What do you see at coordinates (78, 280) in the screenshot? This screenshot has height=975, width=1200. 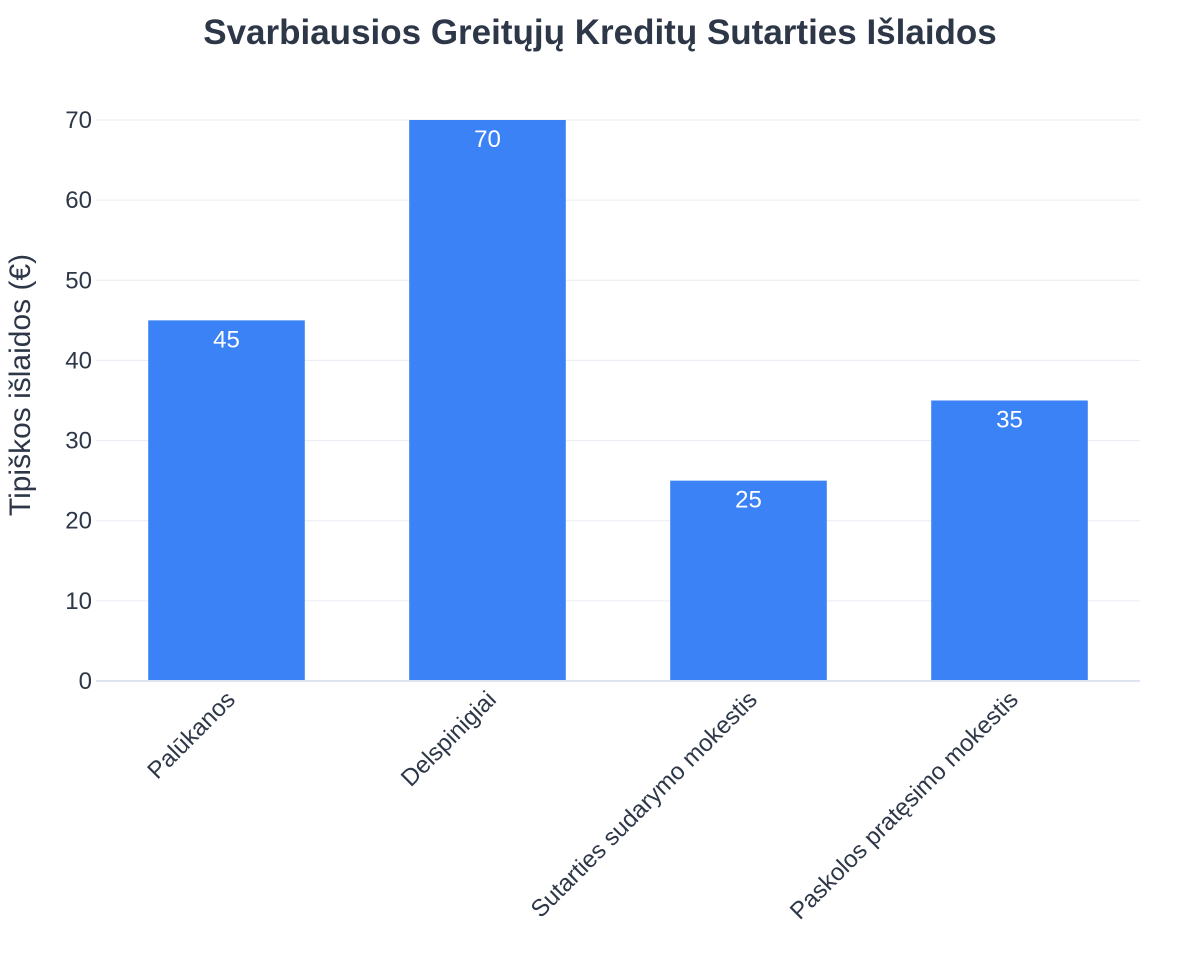 I see `y-tick-label: 50` at bounding box center [78, 280].